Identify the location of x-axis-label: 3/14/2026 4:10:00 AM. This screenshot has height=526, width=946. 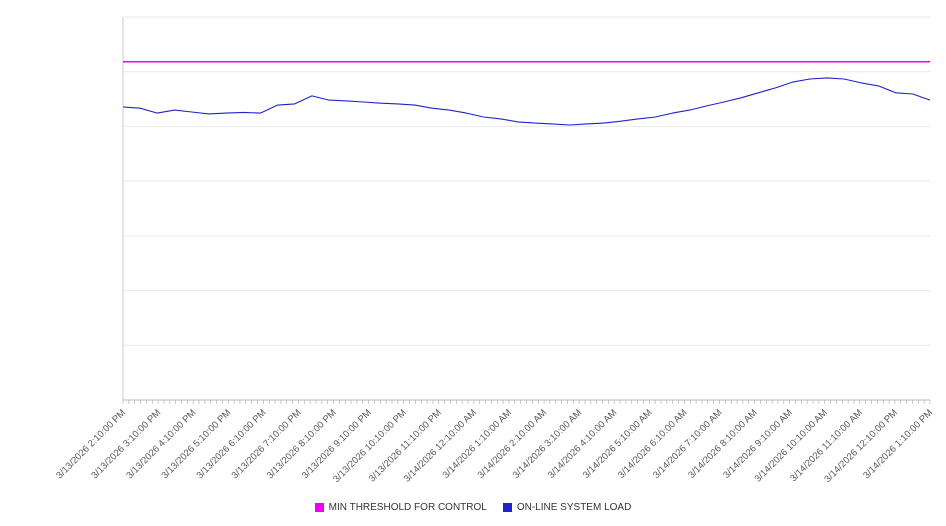
(583, 444).